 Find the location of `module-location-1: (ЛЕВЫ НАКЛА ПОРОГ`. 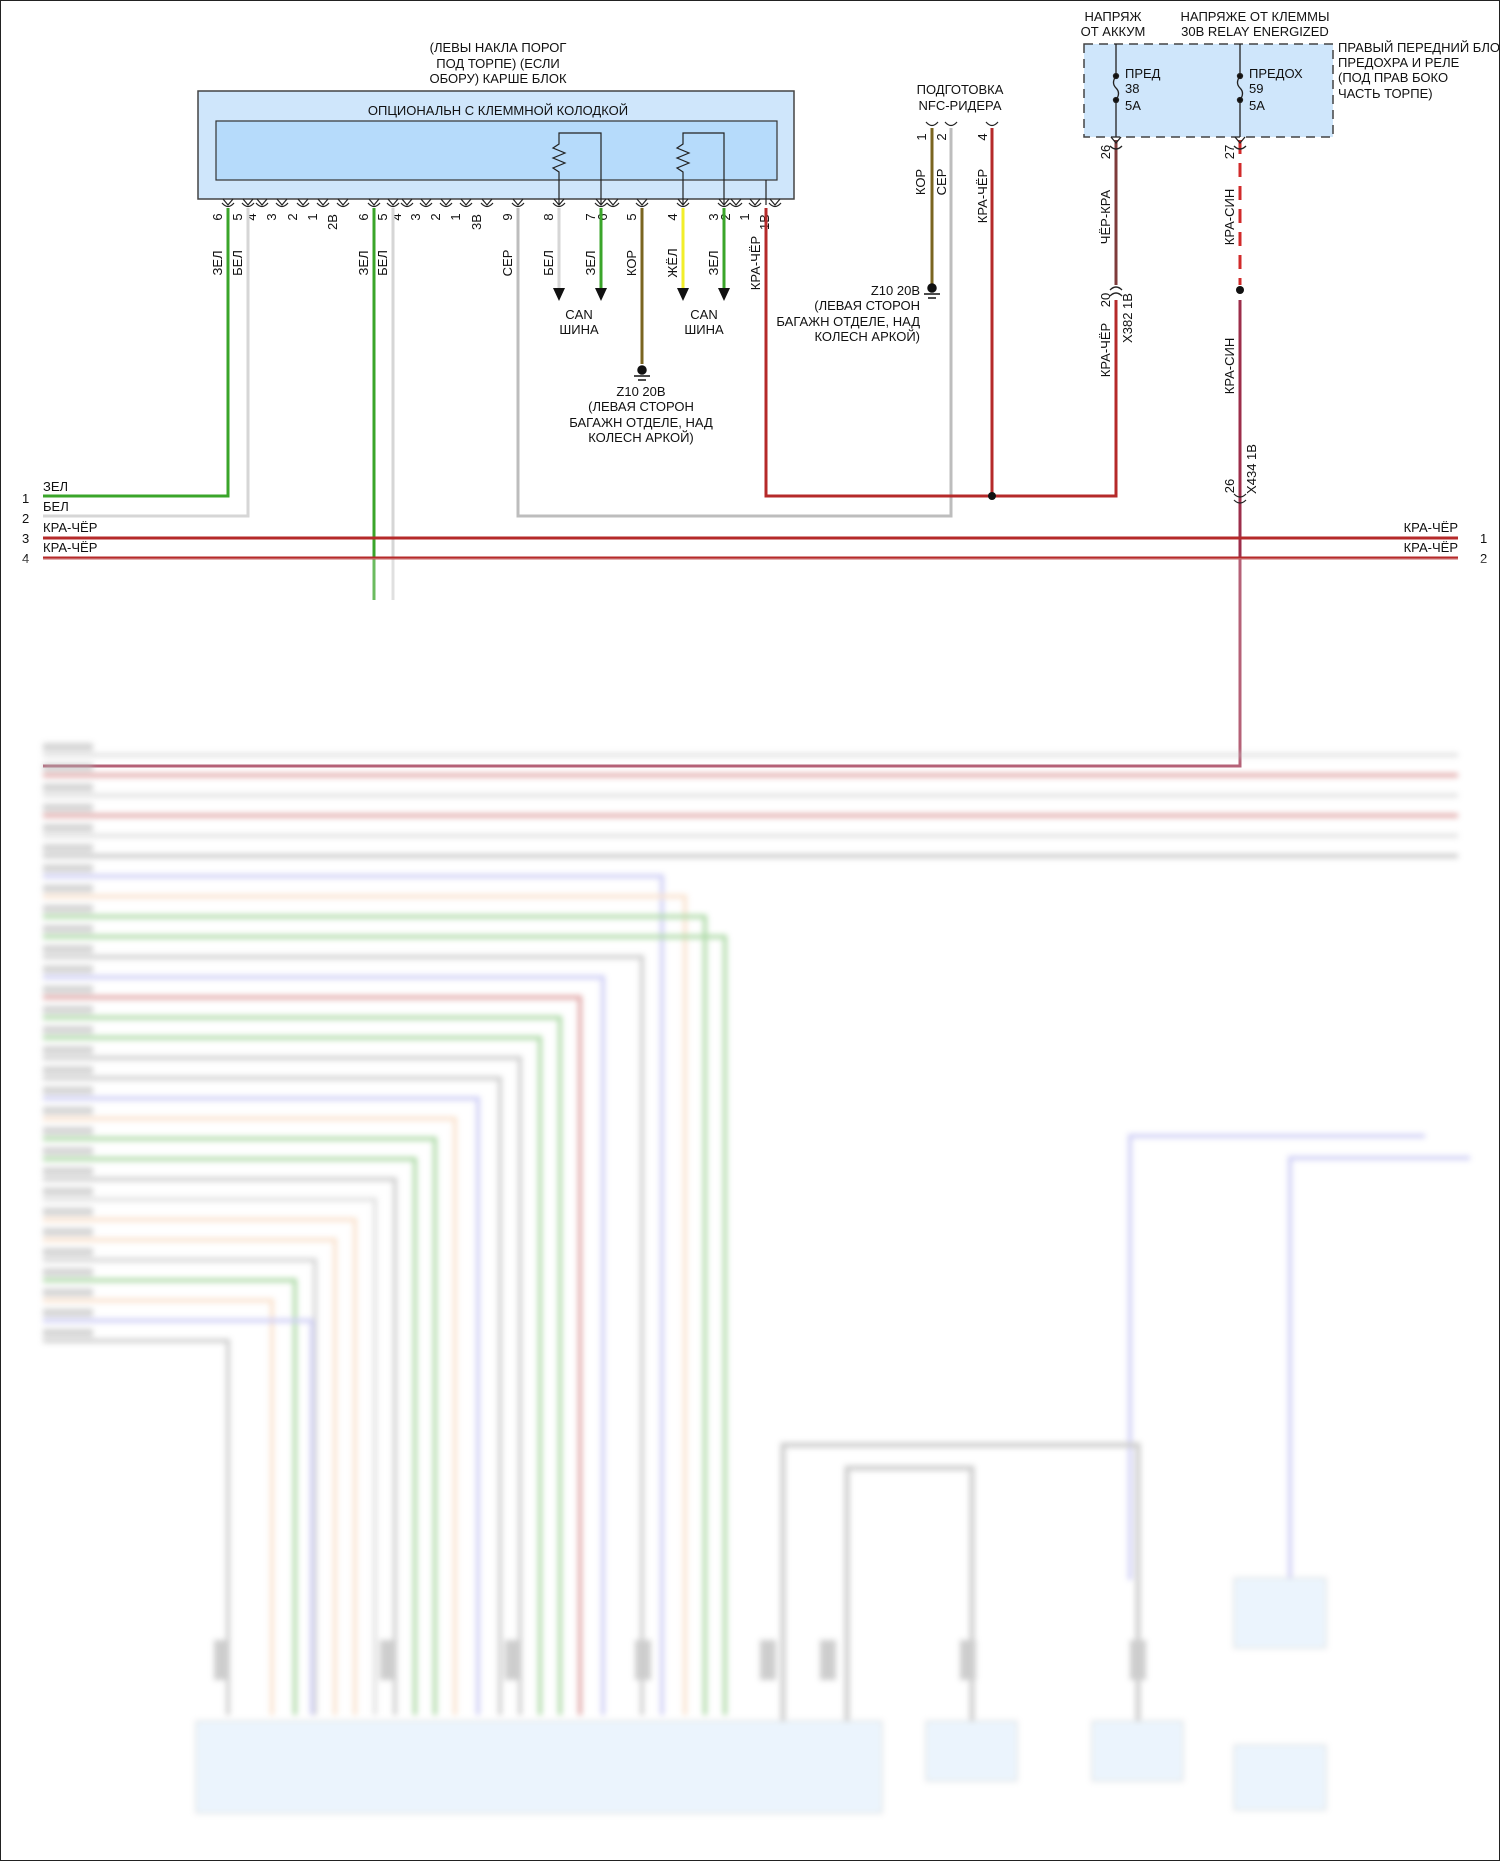

module-location-1: (ЛЕВЫ НАКЛА ПОРОГ is located at coordinates (498, 47).